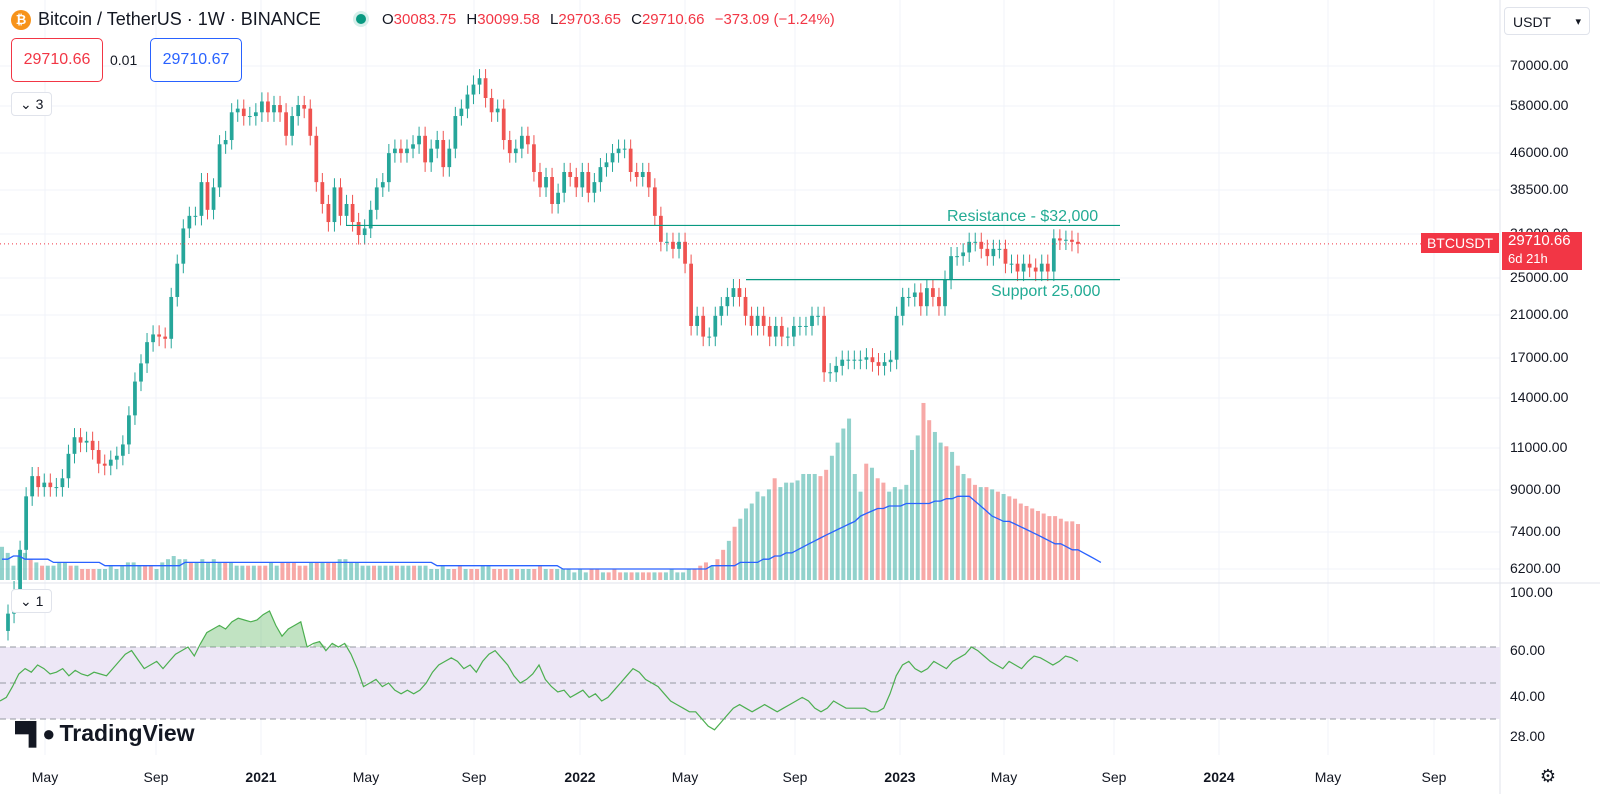 This screenshot has height=794, width=1600. I want to click on currency-select: USDT ▾, so click(1547, 21).